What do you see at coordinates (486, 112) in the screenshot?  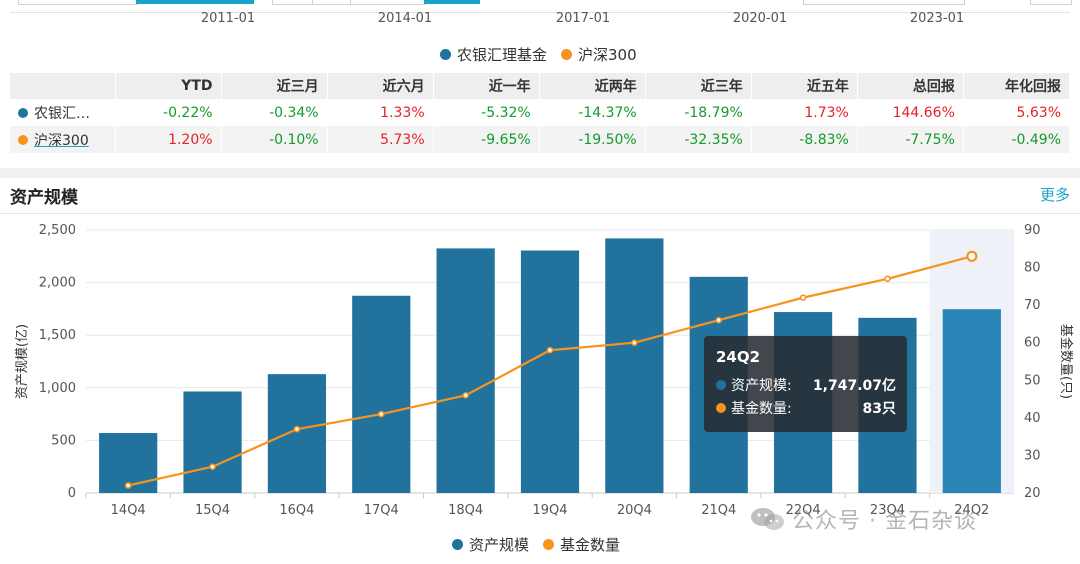 I see `table-cell: -5.32%` at bounding box center [486, 112].